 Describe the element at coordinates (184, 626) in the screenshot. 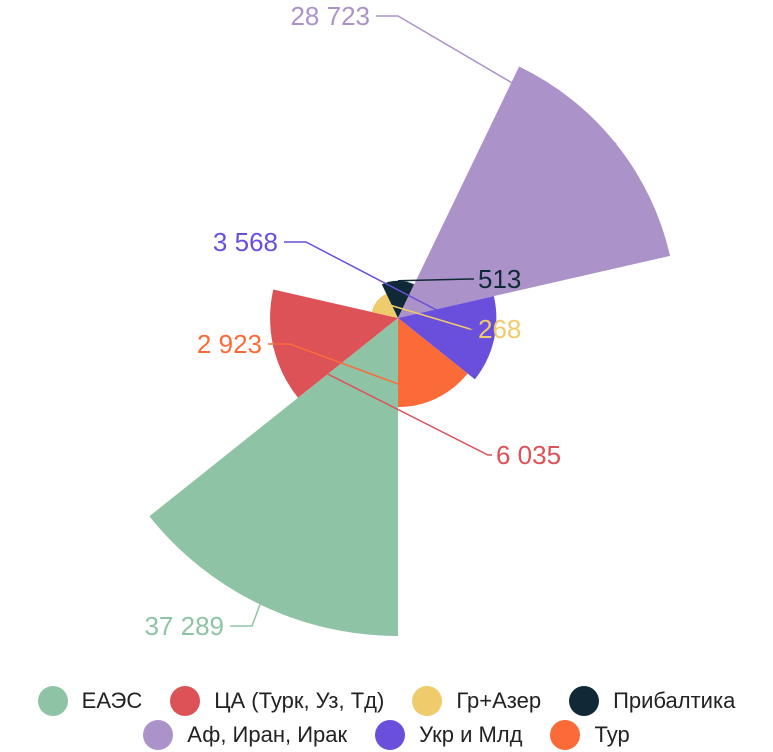

I see `value-label-0: 37 289` at that location.